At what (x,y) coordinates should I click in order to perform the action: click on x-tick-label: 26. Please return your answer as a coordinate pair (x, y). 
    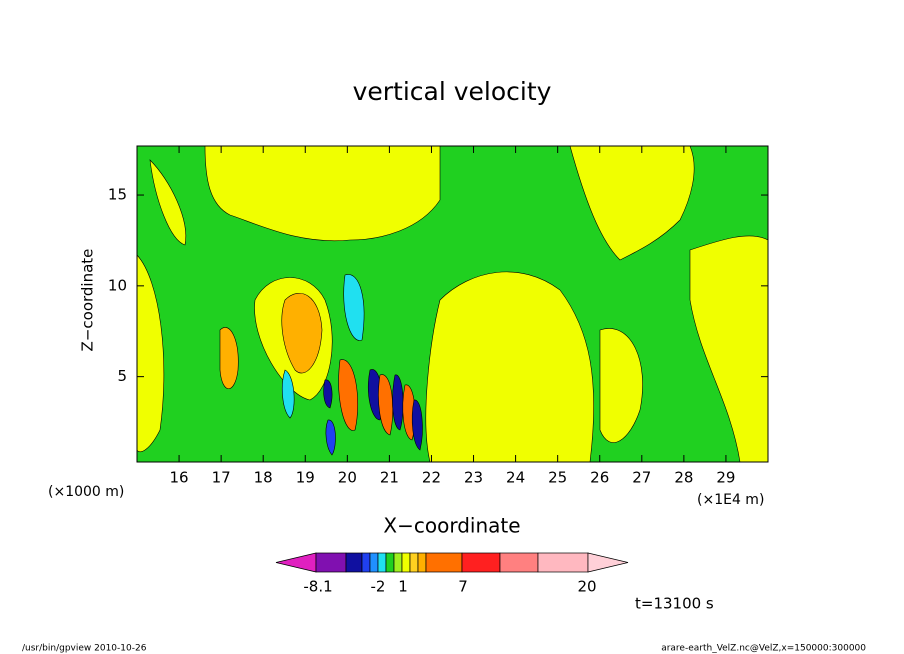
    Looking at the image, I should click on (599, 478).